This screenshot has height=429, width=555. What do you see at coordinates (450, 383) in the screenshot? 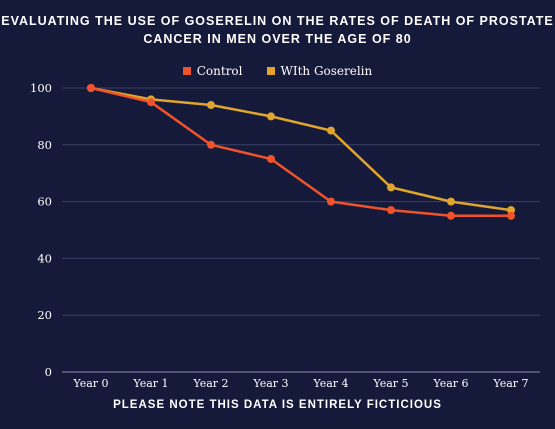
I see `x-tick-label-6: Year 6` at bounding box center [450, 383].